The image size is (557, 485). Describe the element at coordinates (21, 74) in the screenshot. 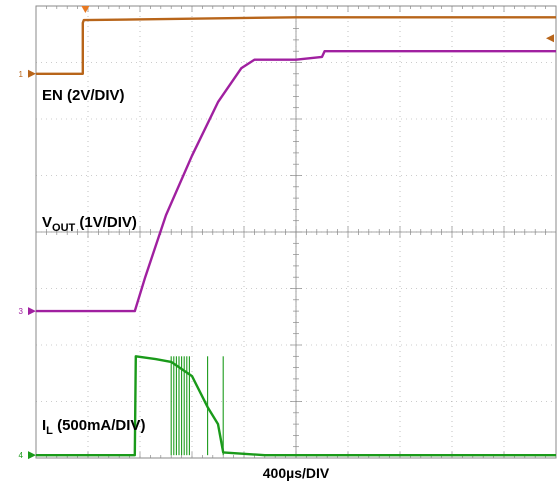

I see `en-channel-number: 1` at that location.